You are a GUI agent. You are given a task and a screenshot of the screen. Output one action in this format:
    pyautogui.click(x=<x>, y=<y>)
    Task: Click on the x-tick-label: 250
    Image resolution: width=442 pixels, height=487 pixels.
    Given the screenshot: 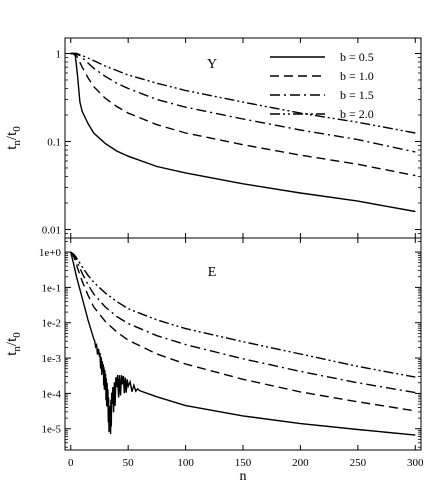 What is the action you would take?
    pyautogui.click(x=358, y=463)
    